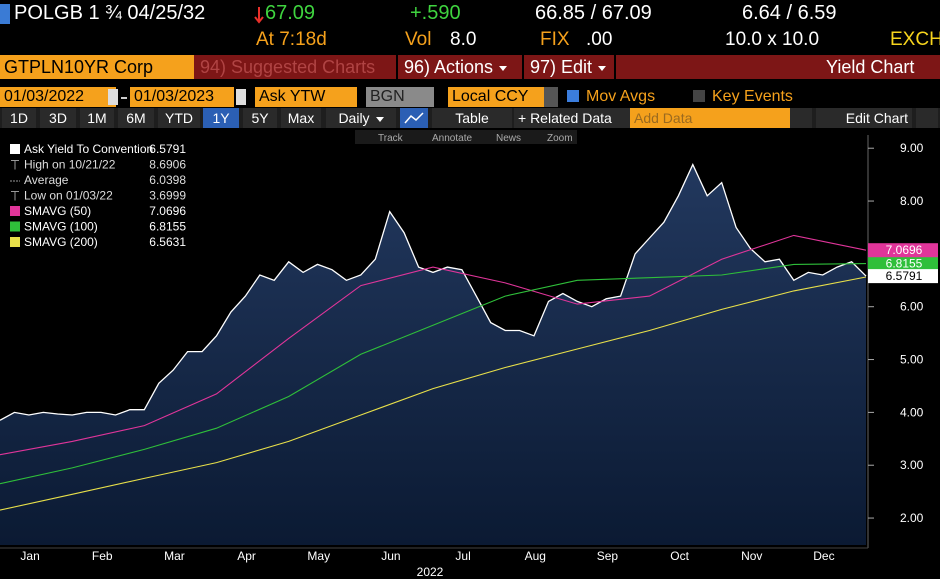 The width and height of the screenshot is (940, 579). I want to click on suggested-charts: 94) Suggested Charts, so click(288, 67).